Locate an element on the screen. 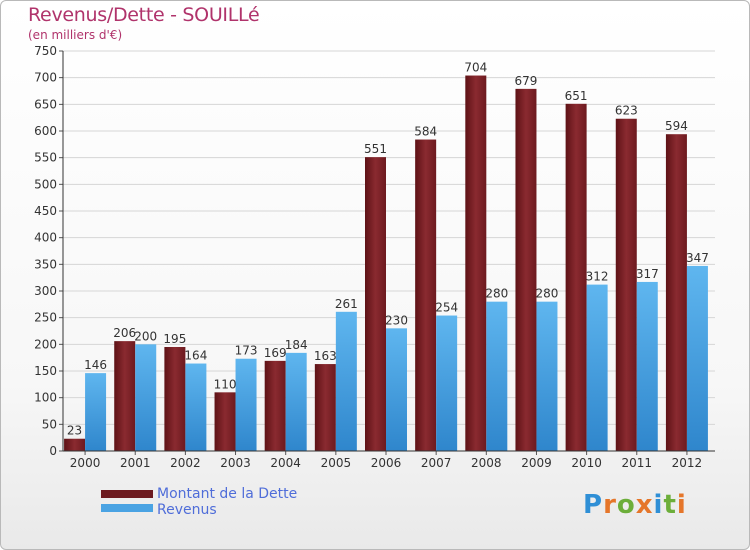 The height and width of the screenshot is (550, 750). y-tick-label: 100 is located at coordinates (45, 398).